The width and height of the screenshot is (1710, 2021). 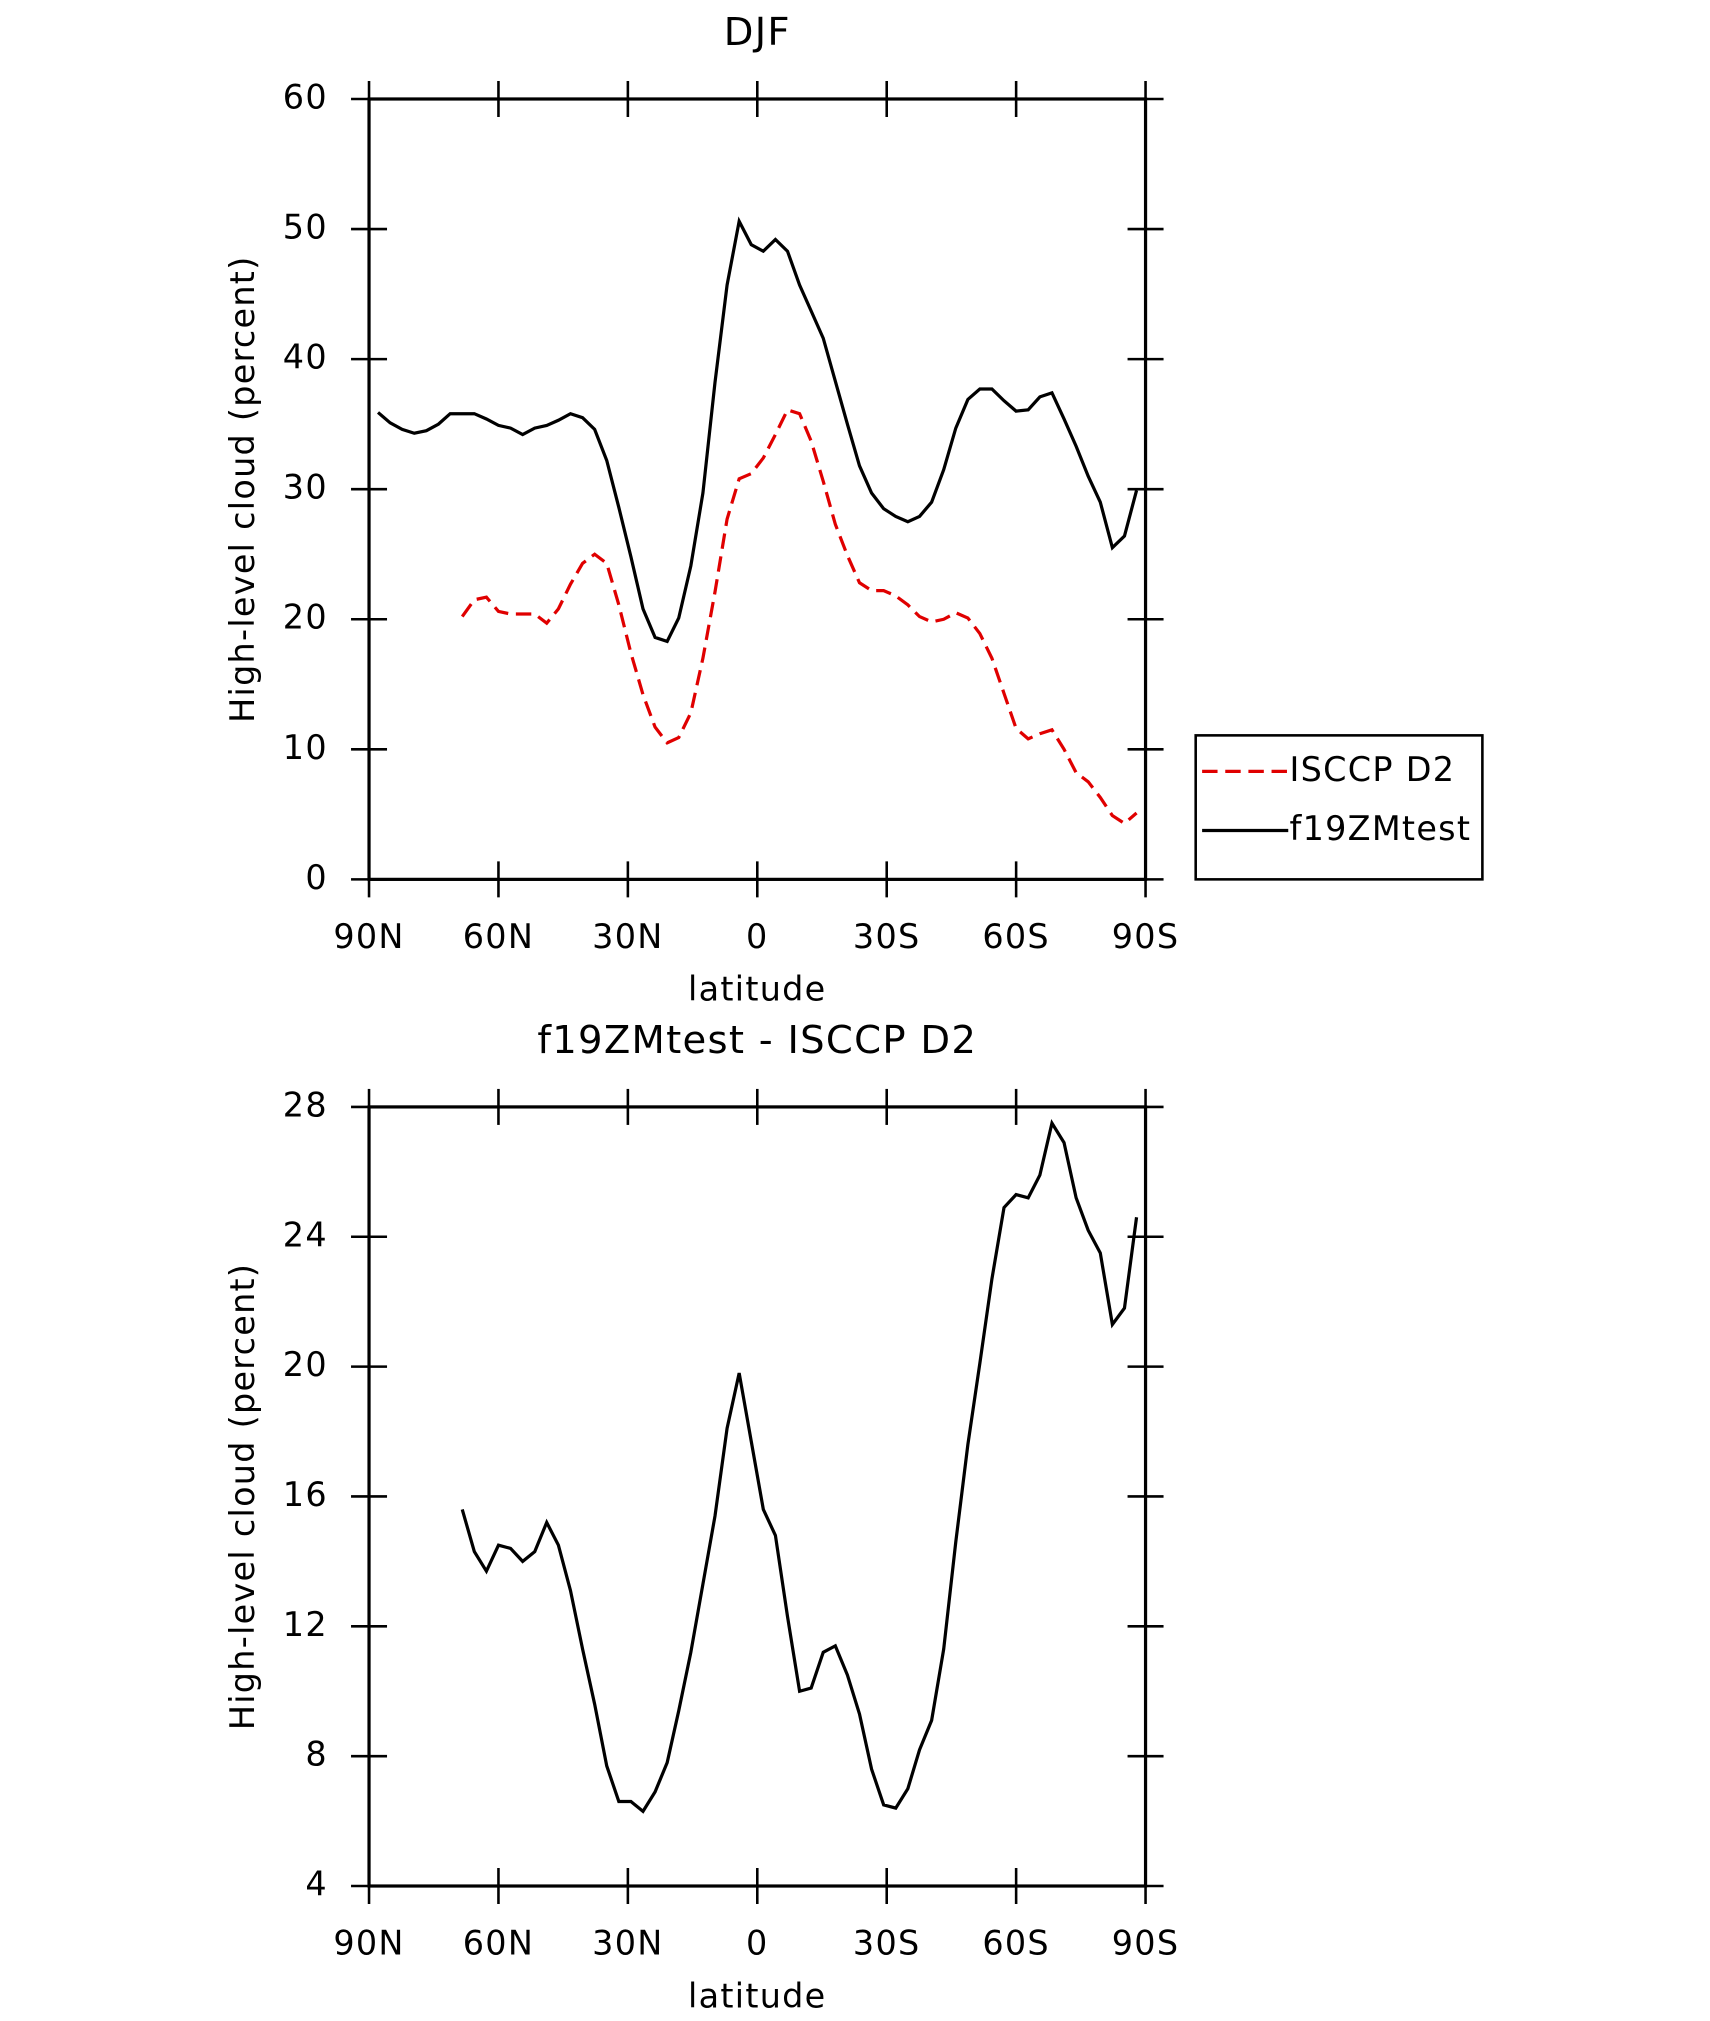 I want to click on y-tick-label: 0, so click(x=316, y=877).